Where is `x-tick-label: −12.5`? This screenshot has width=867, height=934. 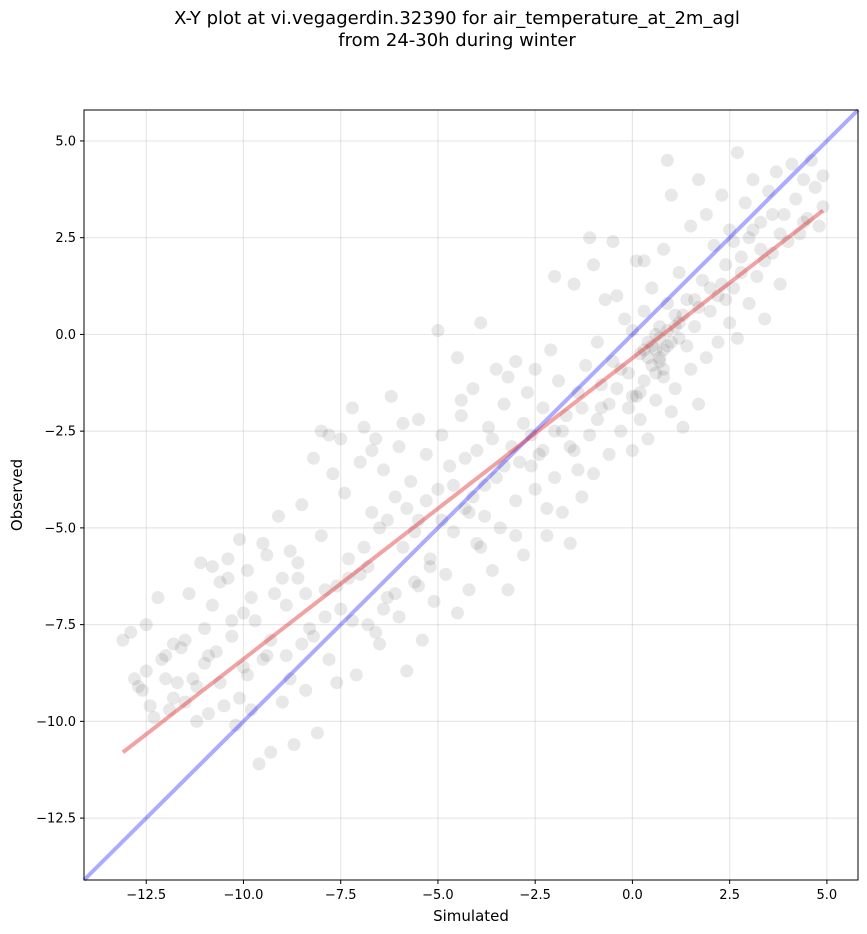 x-tick-label: −12.5 is located at coordinates (146, 895).